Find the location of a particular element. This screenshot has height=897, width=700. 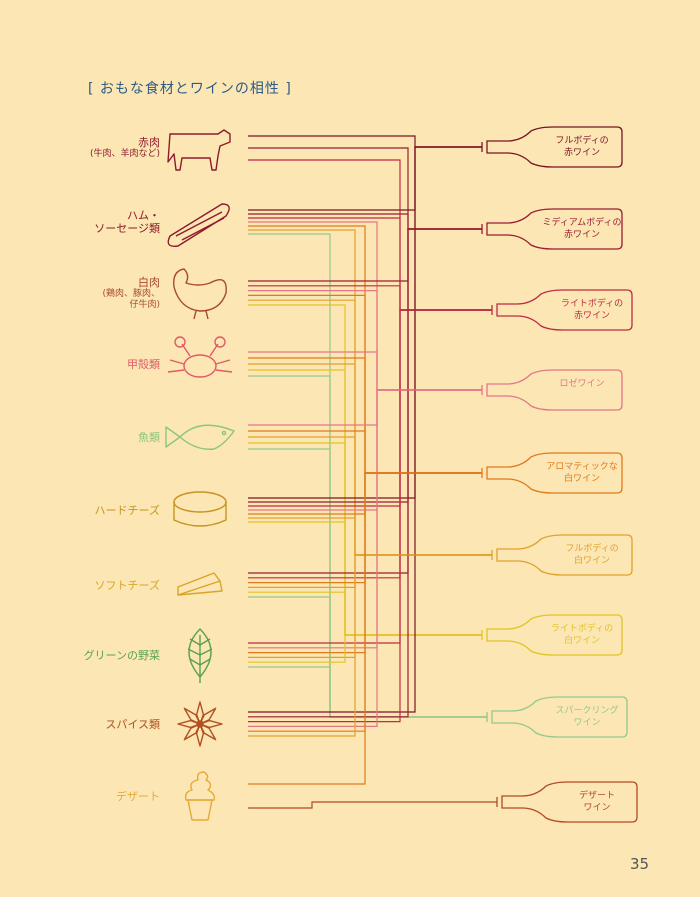

food-name: ハードチーズ is located at coordinates (127, 510).